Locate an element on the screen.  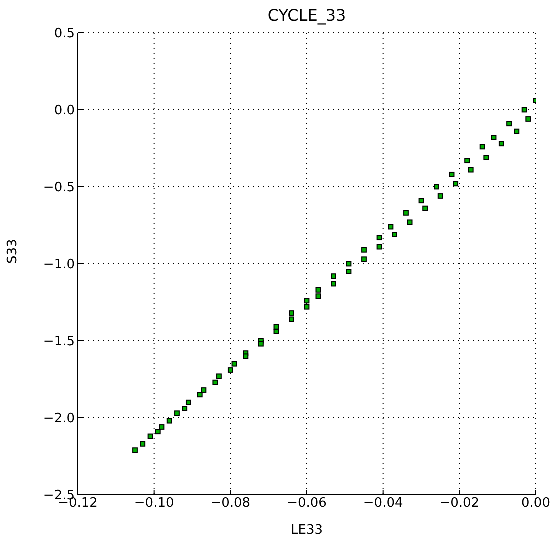
y-axis-title: S33 is located at coordinates (13, 251).